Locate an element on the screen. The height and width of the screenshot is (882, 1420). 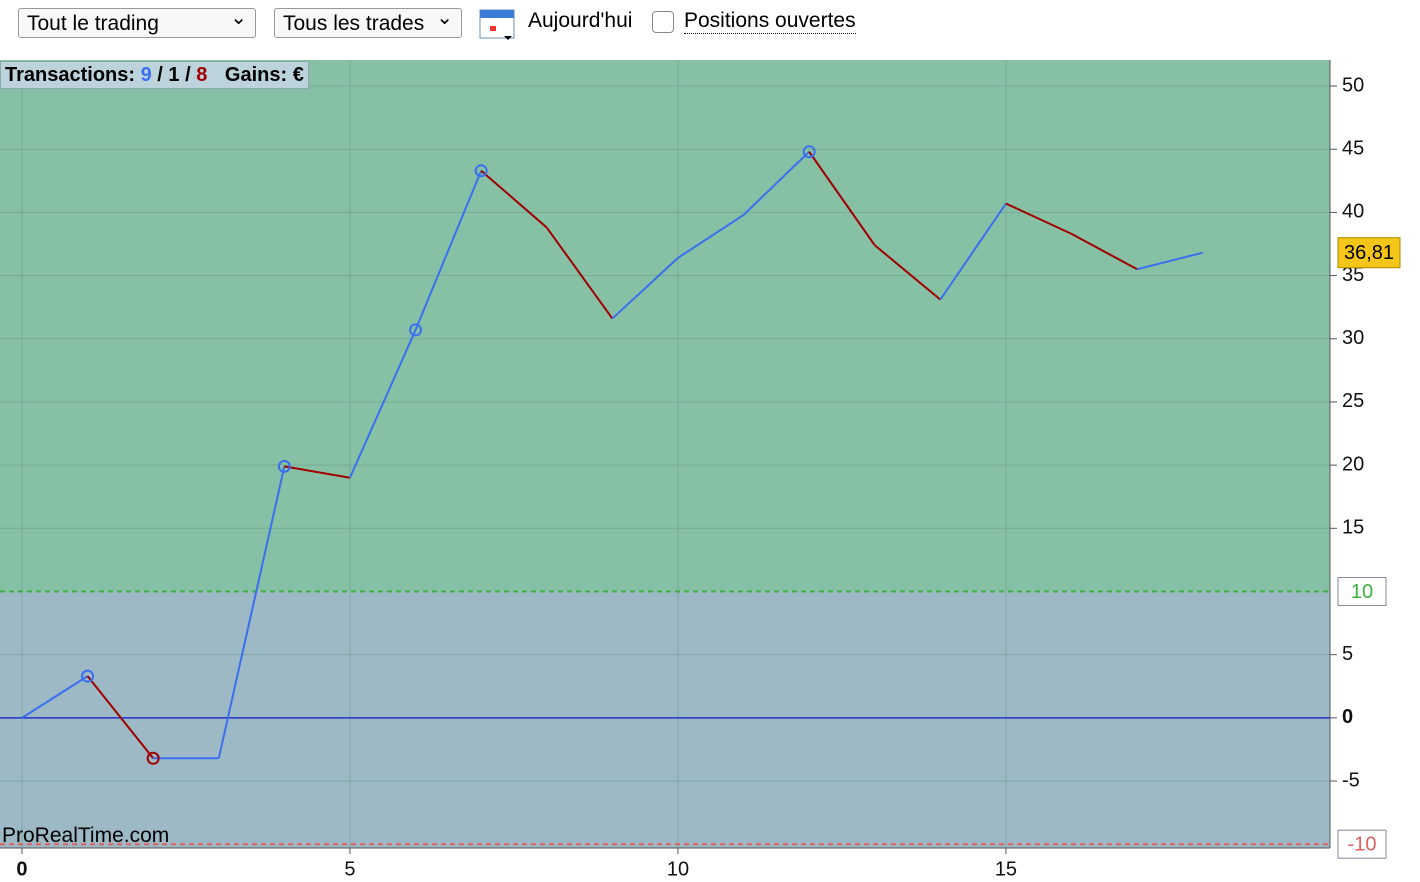
y-tick-label: 30 is located at coordinates (1353, 338).